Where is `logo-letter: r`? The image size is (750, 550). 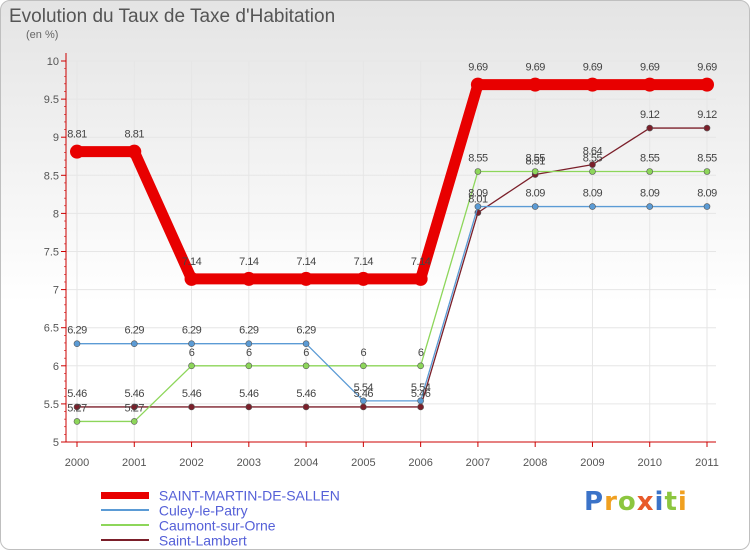 logo-letter: r is located at coordinates (611, 502).